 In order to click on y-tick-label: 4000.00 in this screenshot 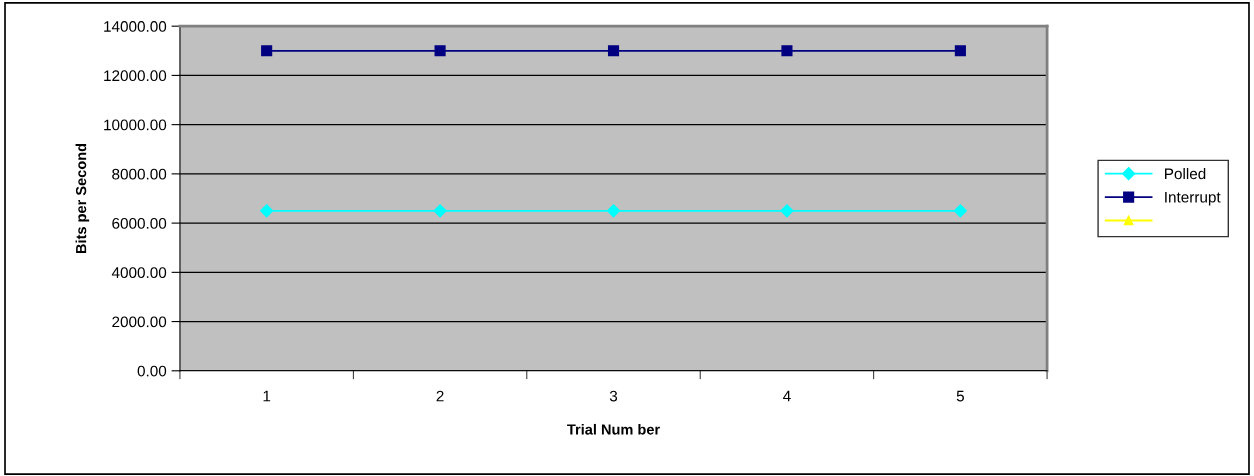, I will do `click(139, 273)`.